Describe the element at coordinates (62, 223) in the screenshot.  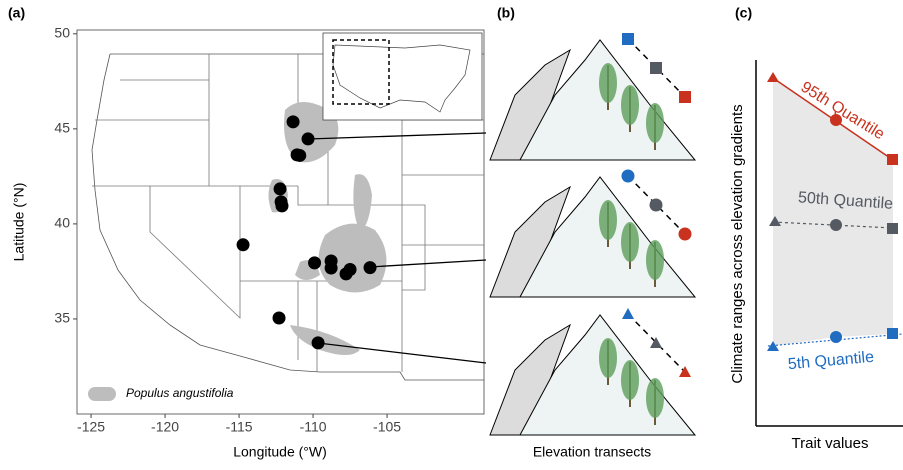
I see `y-tick-label: 40` at that location.